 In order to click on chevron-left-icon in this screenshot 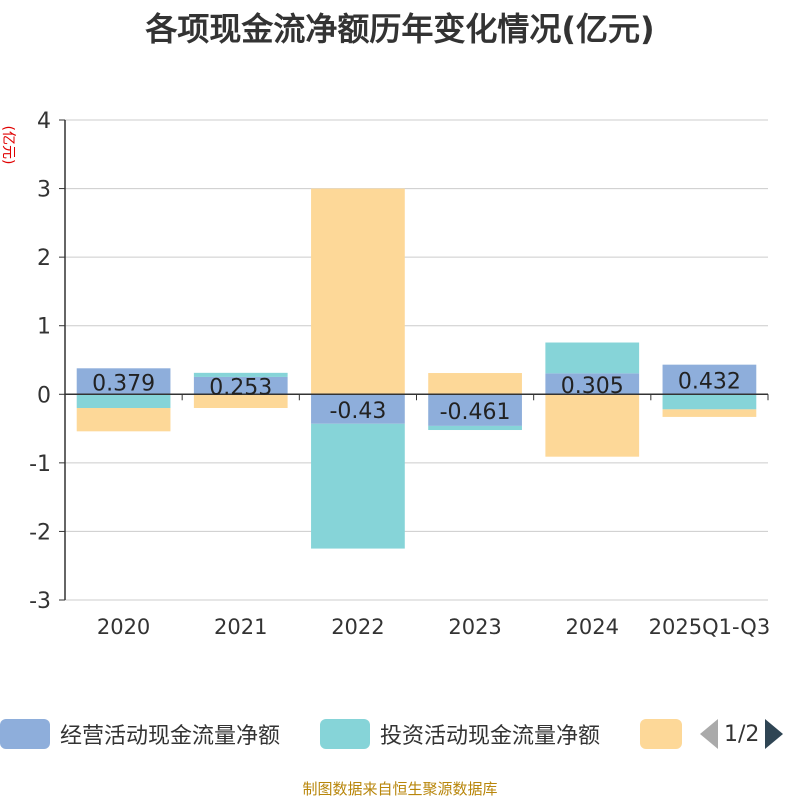, I will do `click(709, 734)`.